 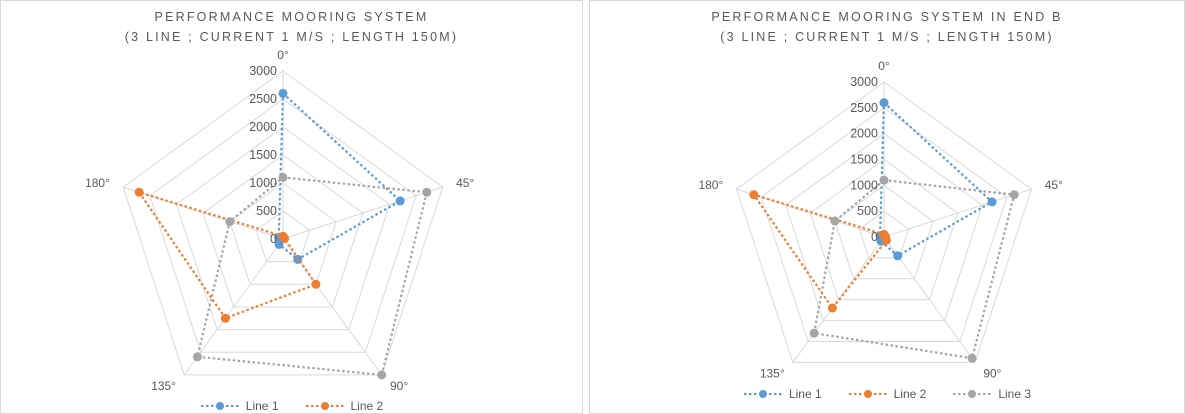 I want to click on chart-legend: Line 1 Line 2 Line 3, so click(x=887, y=394).